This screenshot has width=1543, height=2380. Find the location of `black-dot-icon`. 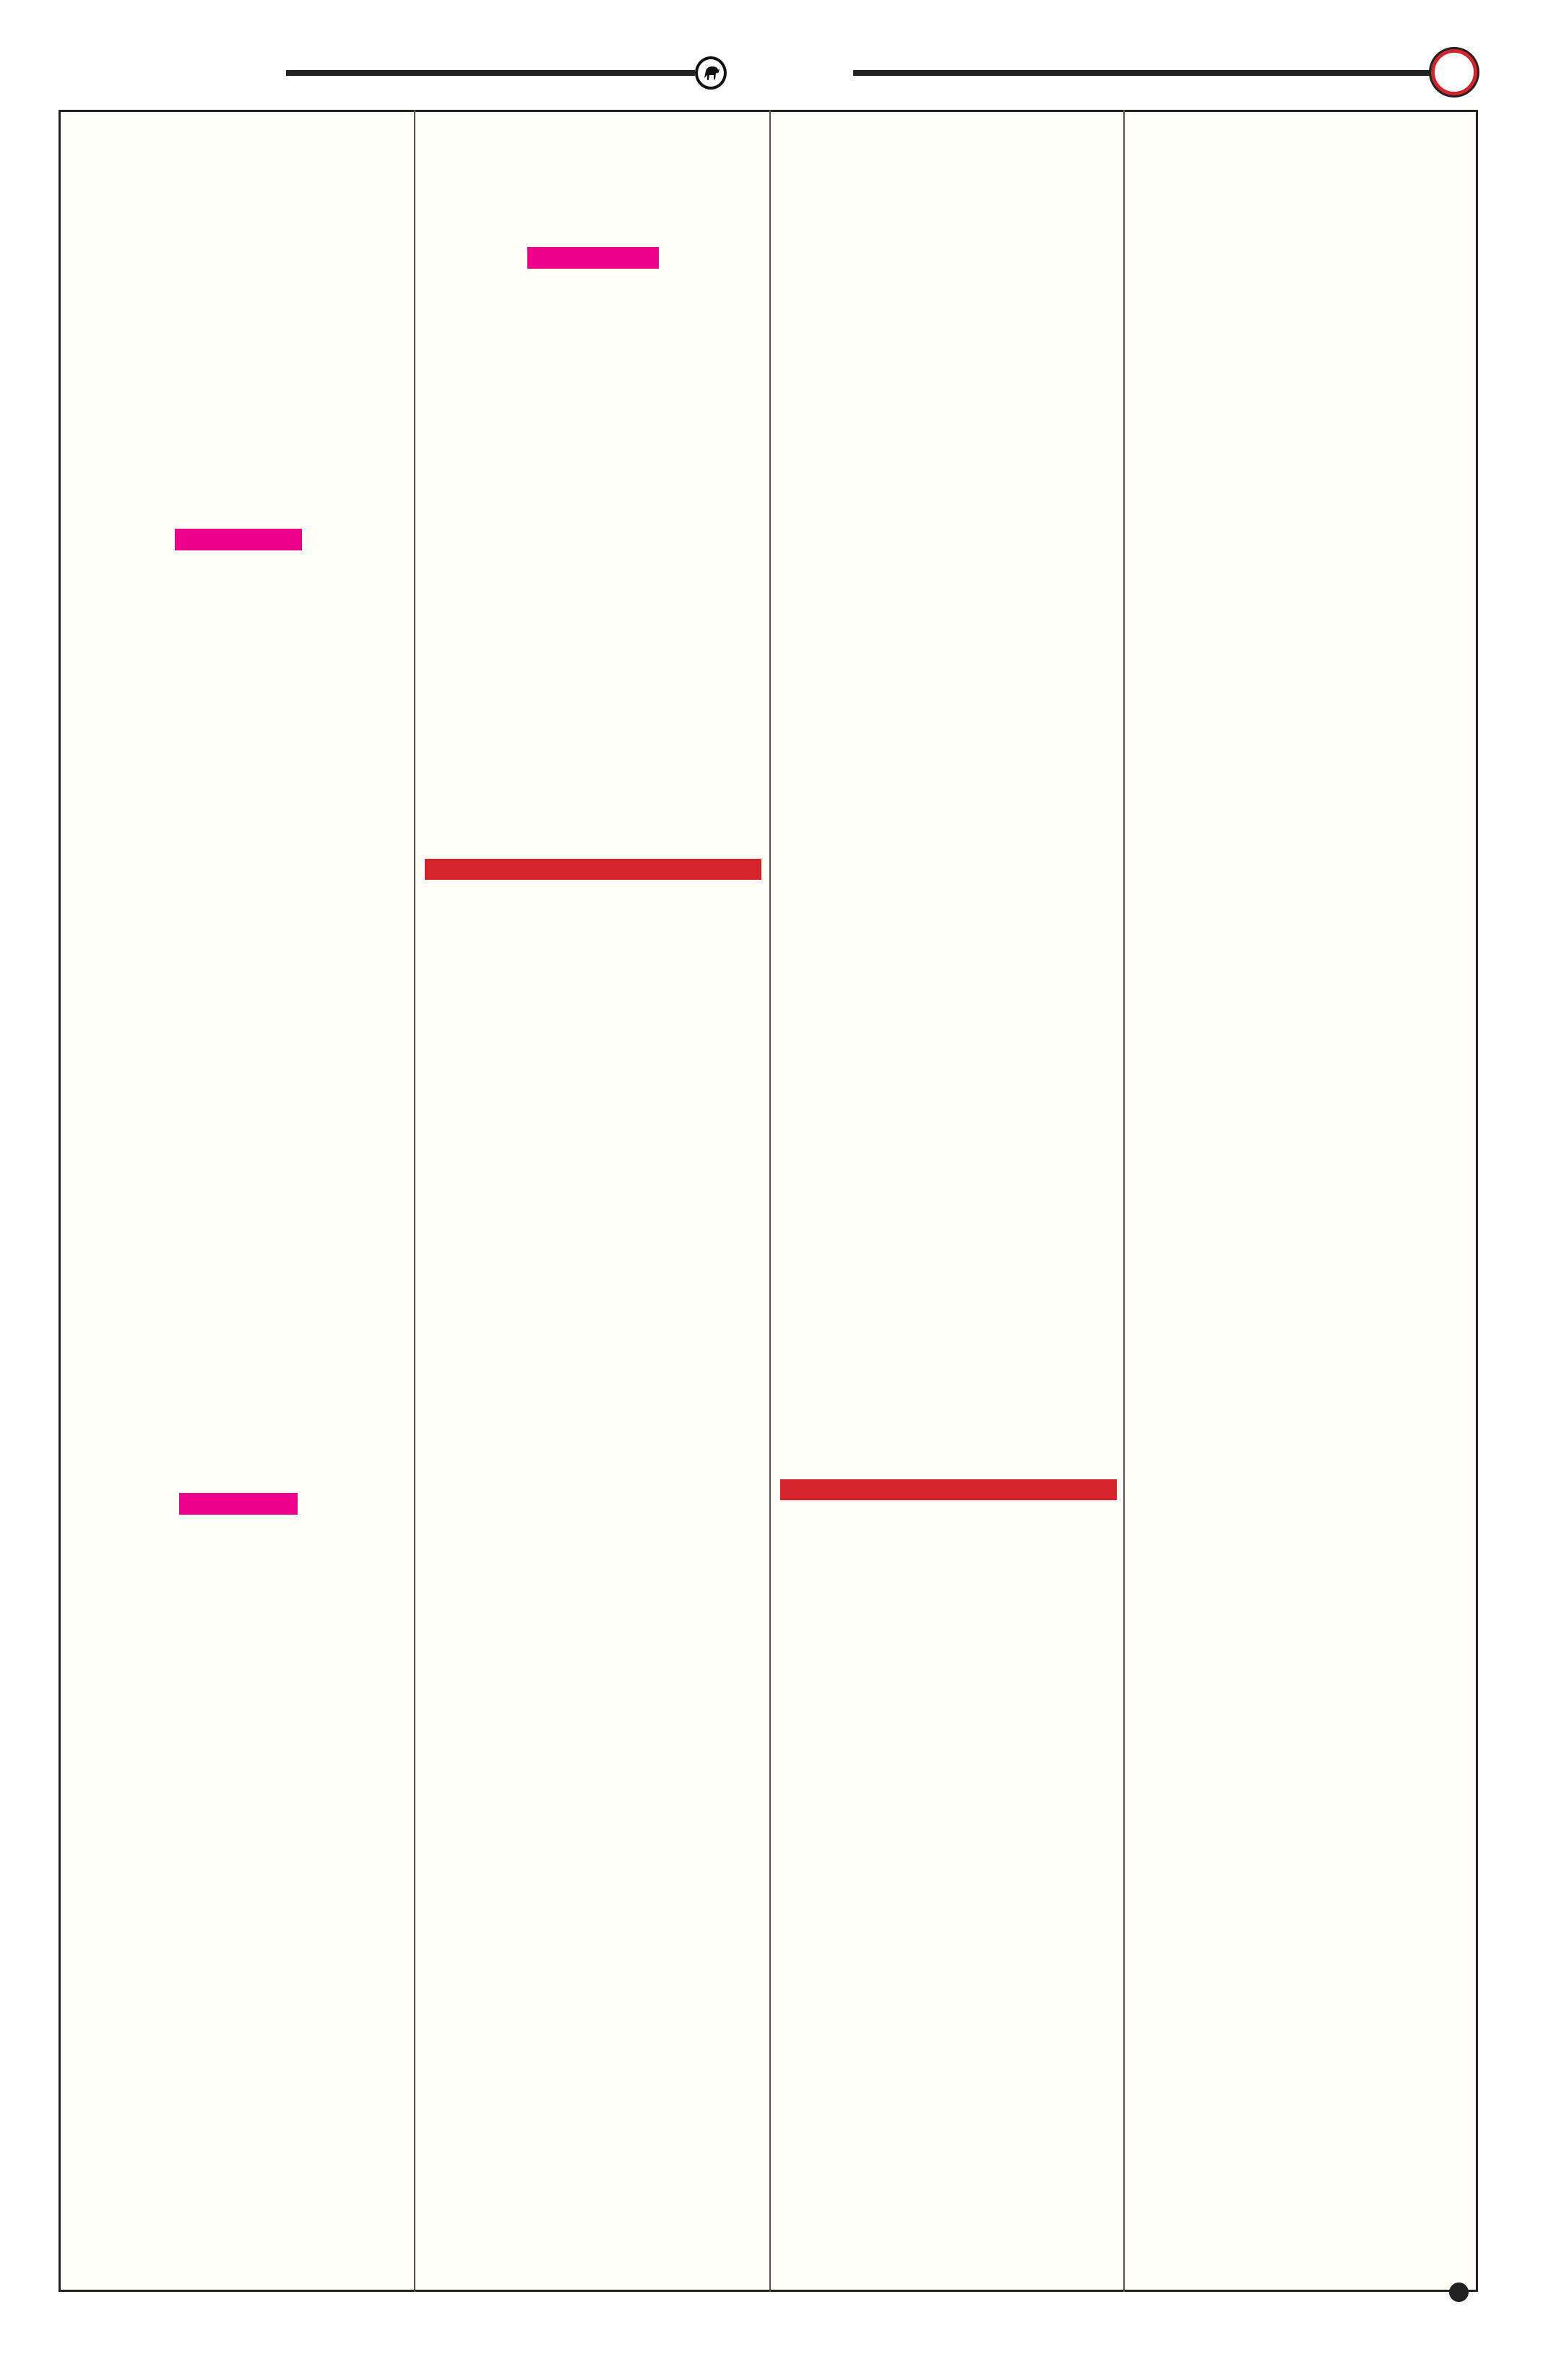

black-dot-icon is located at coordinates (1459, 2292).